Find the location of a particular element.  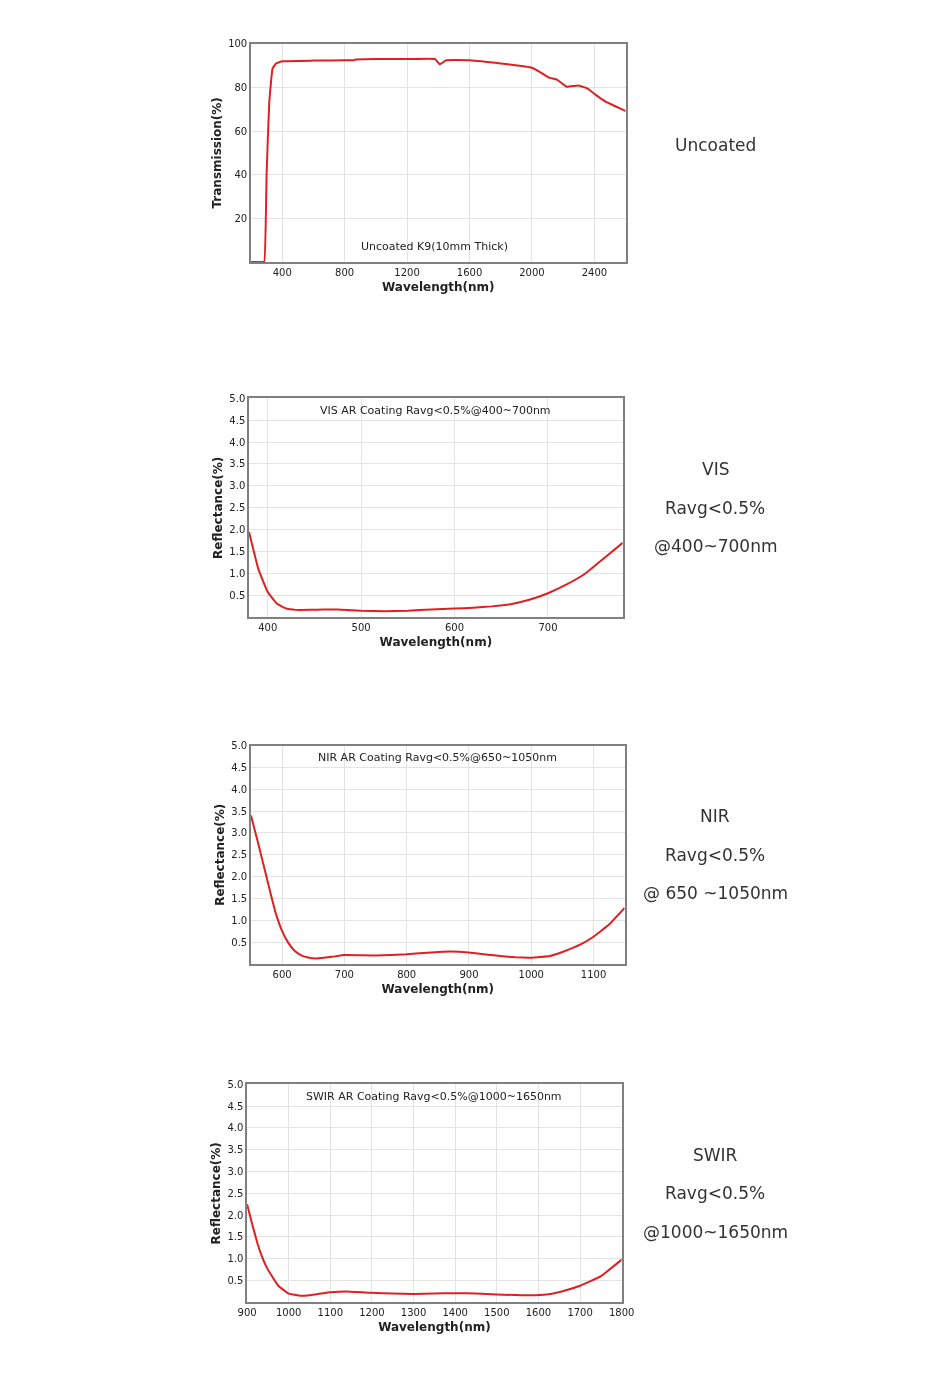

text: NIR is located at coordinates (715, 816).